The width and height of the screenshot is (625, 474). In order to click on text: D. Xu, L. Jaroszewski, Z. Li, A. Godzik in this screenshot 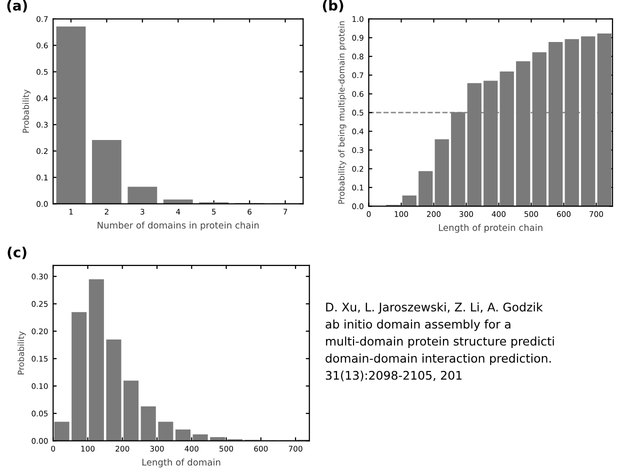, I will do `click(434, 308)`.